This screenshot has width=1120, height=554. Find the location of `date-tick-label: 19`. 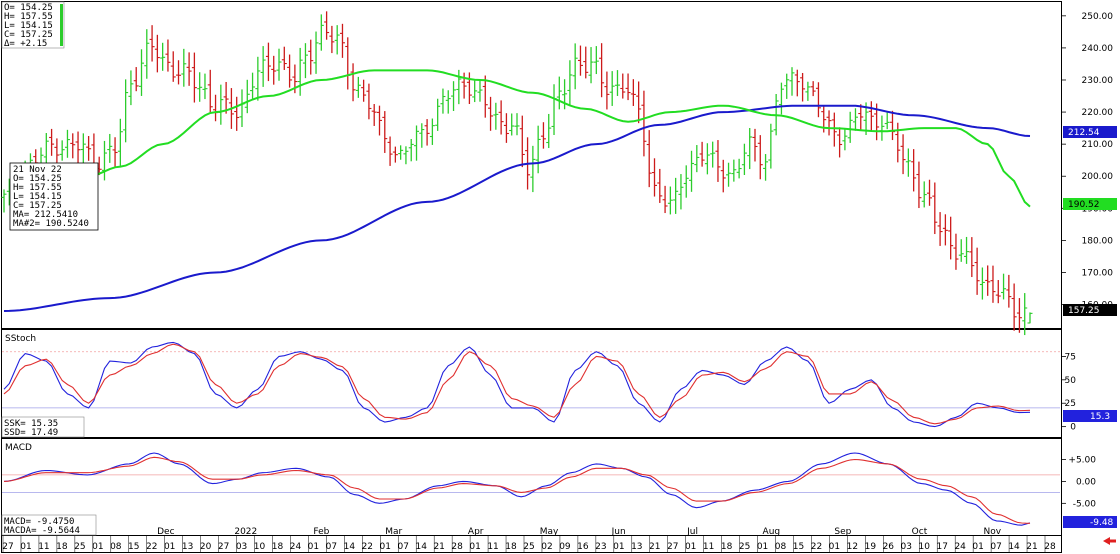

date-tick-label: 19 is located at coordinates (871, 547).